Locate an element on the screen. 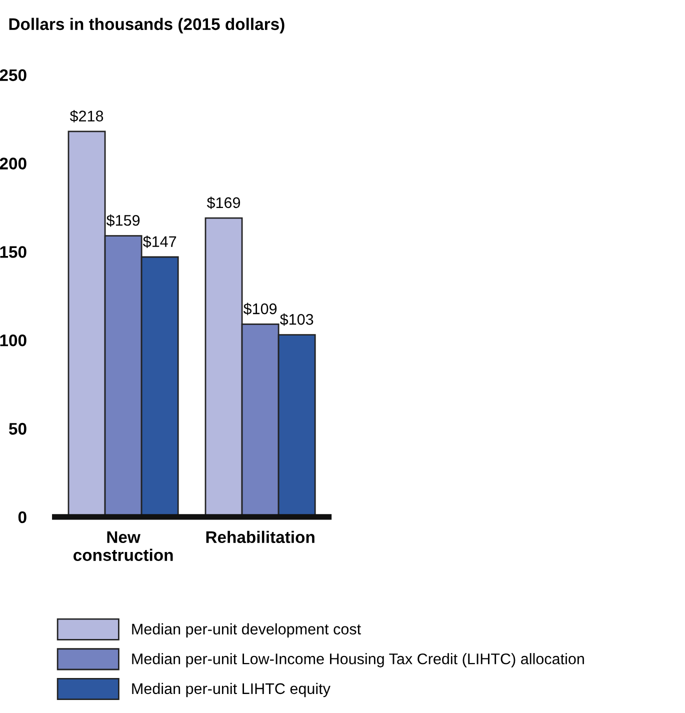 The image size is (685, 713). data-label: $109 is located at coordinates (260, 309).